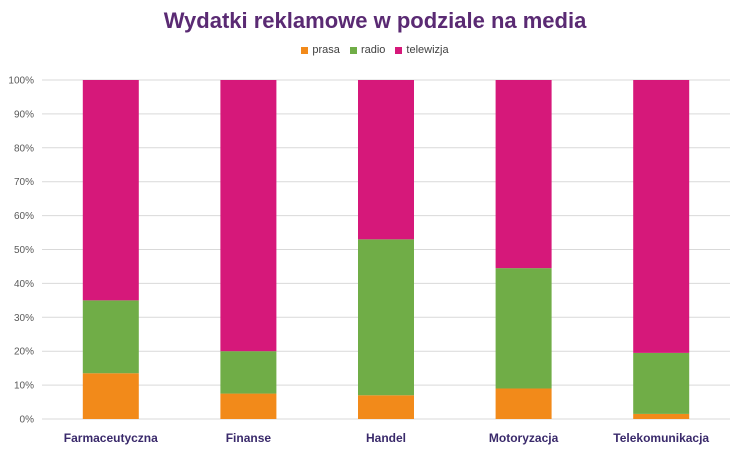 Image resolution: width=750 pixels, height=457 pixels. Describe the element at coordinates (305, 50) in the screenshot. I see `legend-swatch-prasa` at that location.